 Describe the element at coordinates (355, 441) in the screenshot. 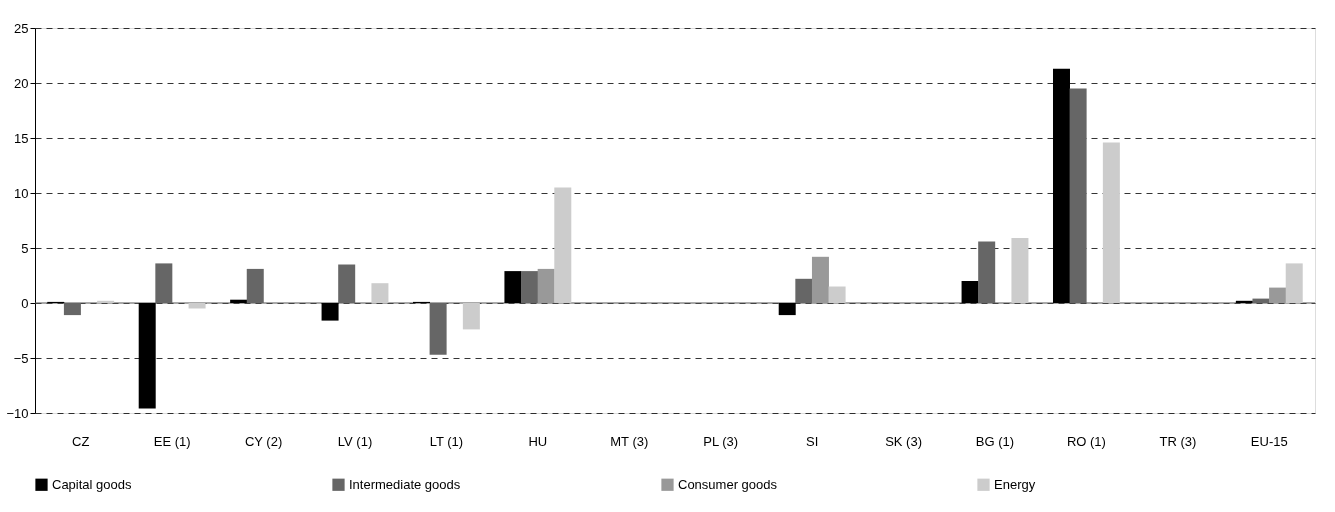

I see `x-tick-label: LV (1)` at that location.